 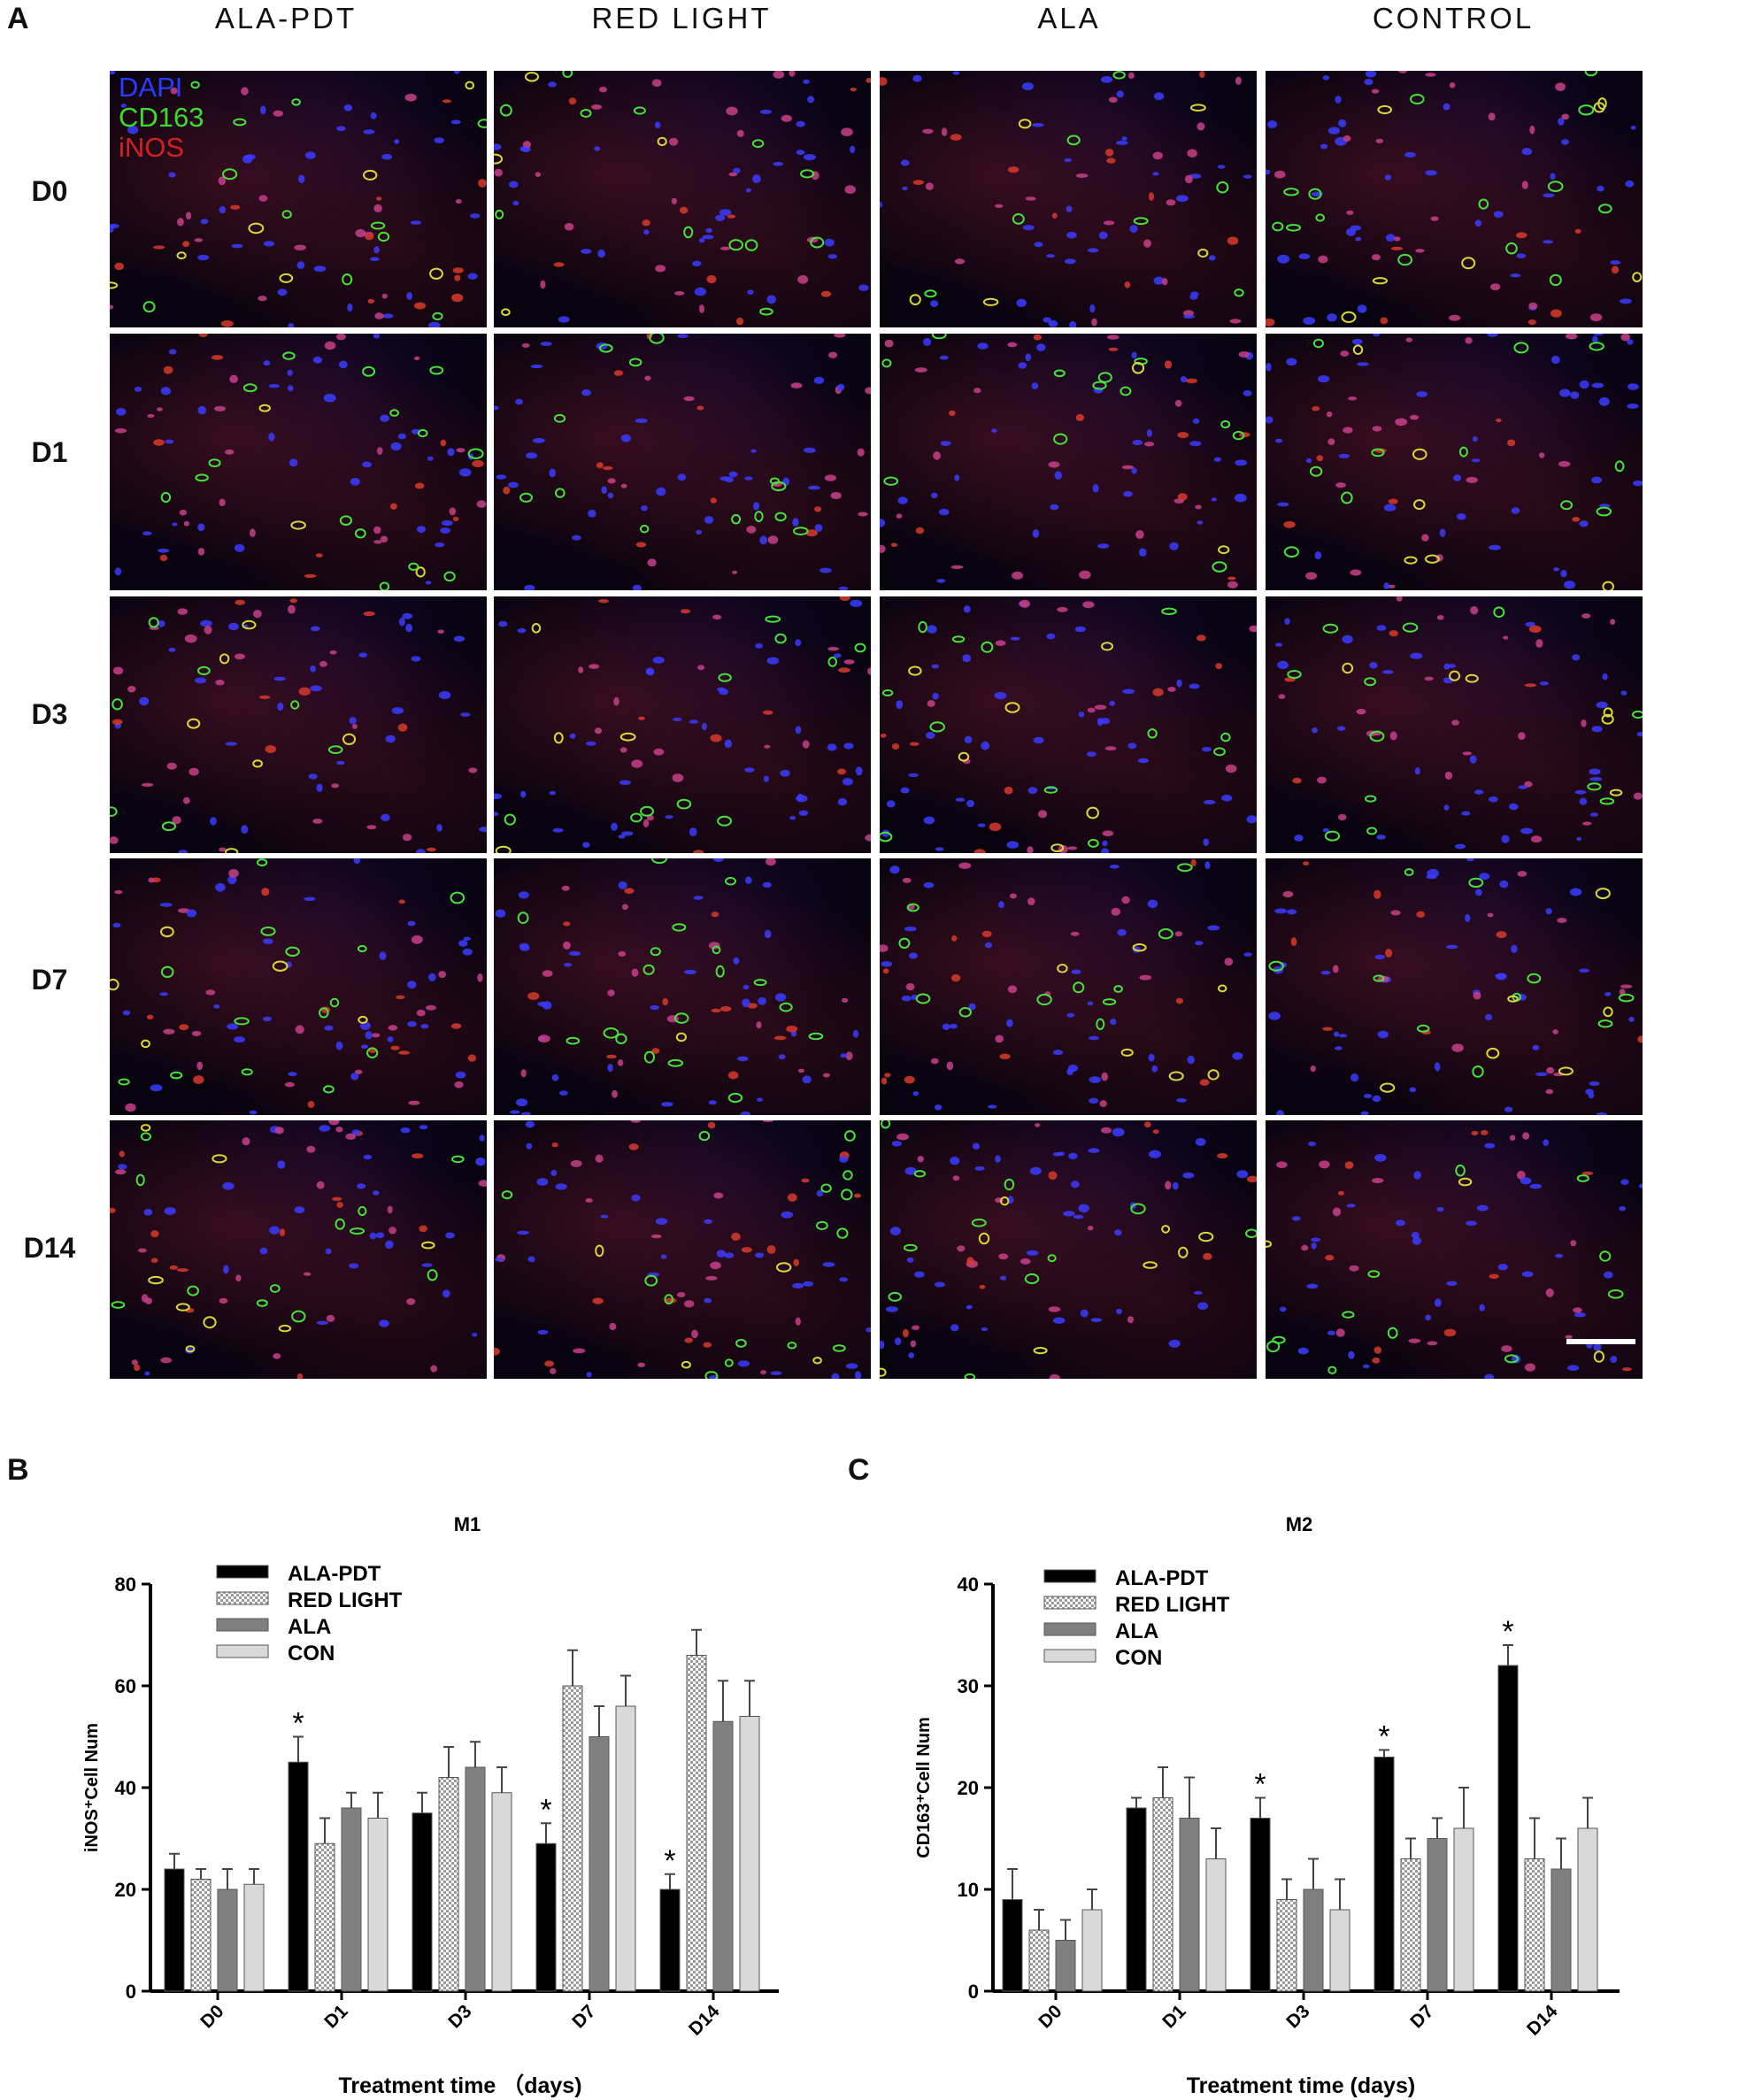 I want to click on micrograph-d3-control, so click(x=1454, y=724).